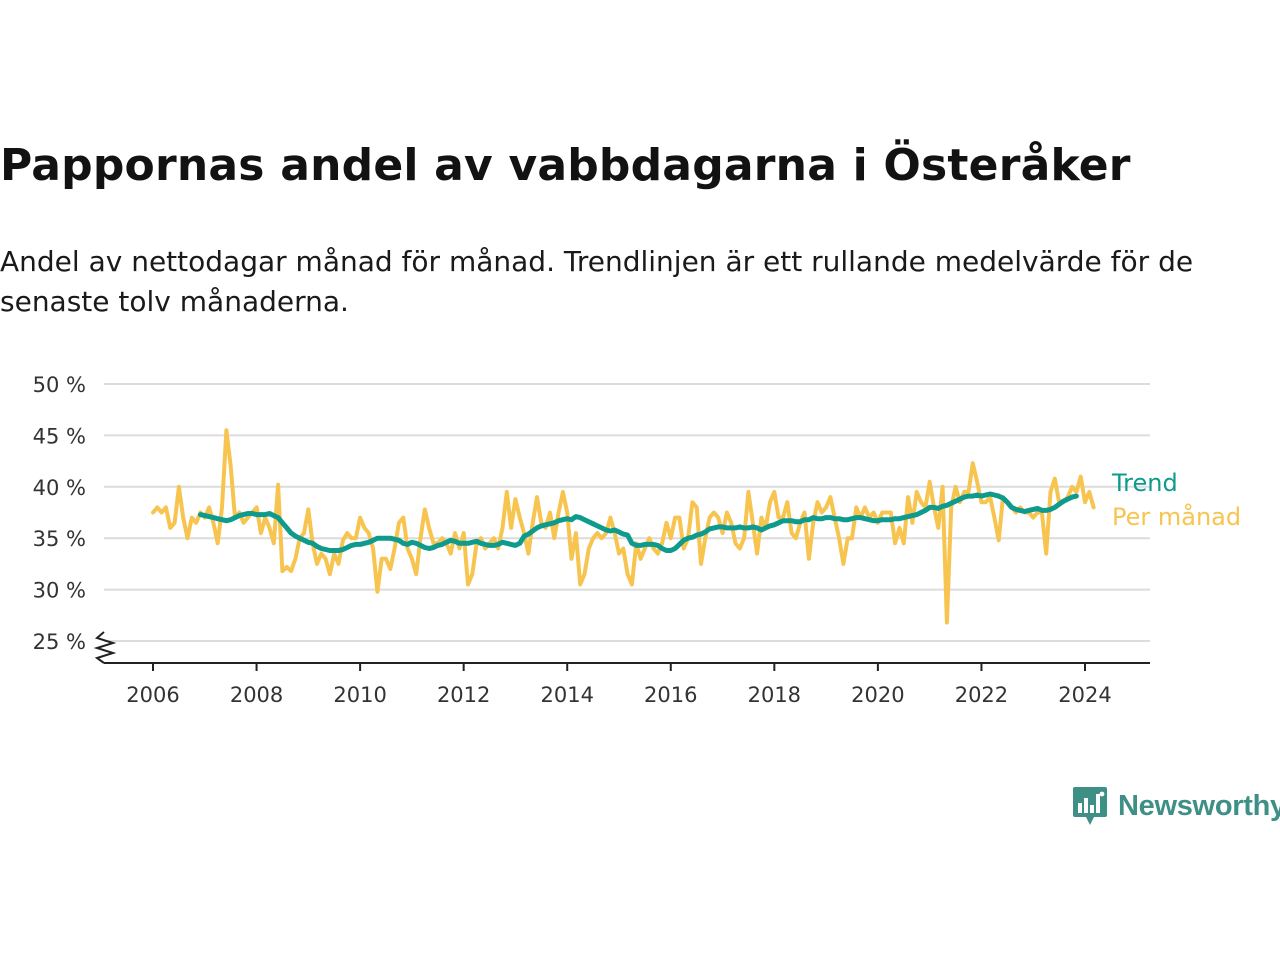 The image size is (1280, 960). Describe the element at coordinates (638, 522) in the screenshot. I see `series-line-trend` at that location.